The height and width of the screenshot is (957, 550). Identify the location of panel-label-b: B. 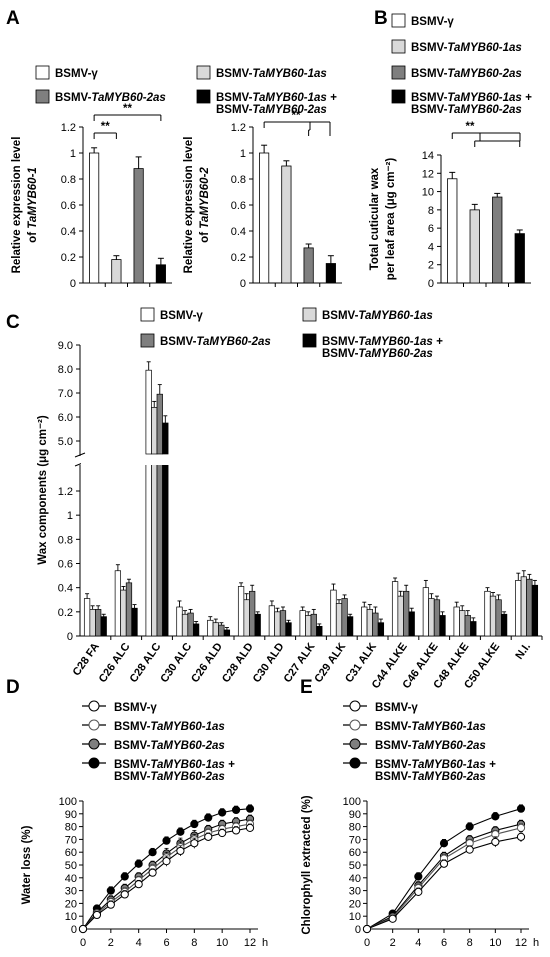
(381, 18).